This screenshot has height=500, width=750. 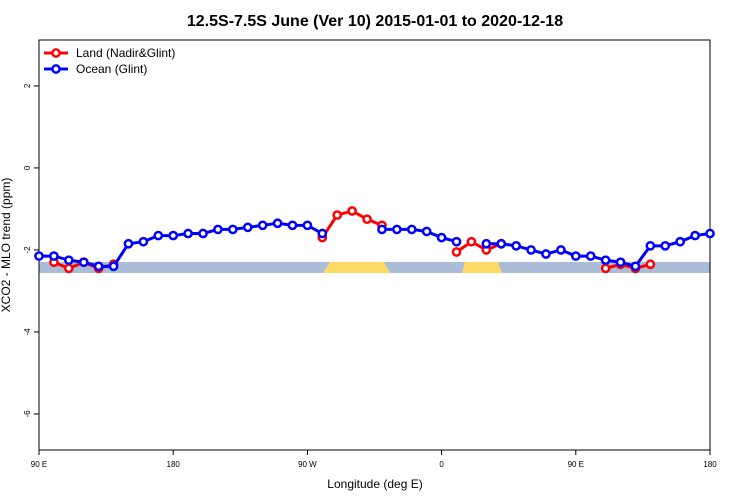 What do you see at coordinates (6, 245) in the screenshot?
I see `y-axis-label: XCO2 - MLO trend (ppm)` at bounding box center [6, 245].